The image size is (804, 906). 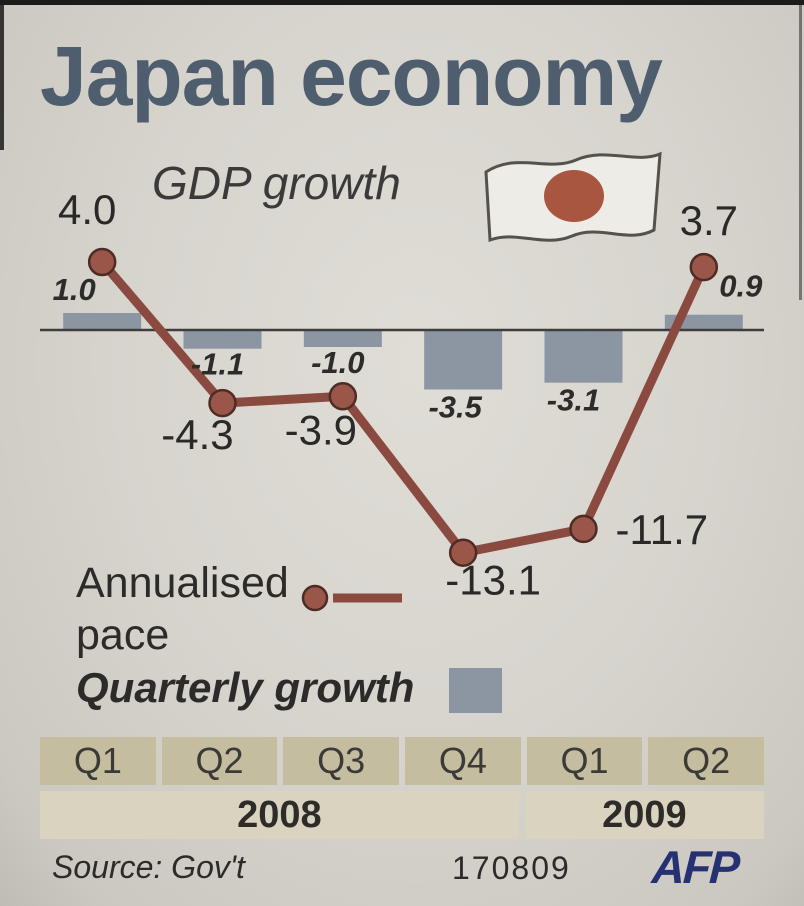 I want to click on quarter-axis-row: Q1 Q2 Q3 Q4 Q1 Q2, so click(x=402, y=761).